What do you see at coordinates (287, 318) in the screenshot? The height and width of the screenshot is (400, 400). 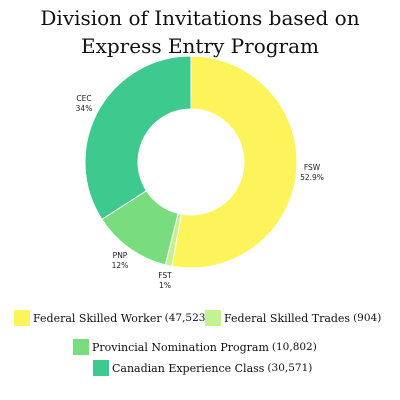 I see `legend-name-fst: Federal Skilled Trades` at bounding box center [287, 318].